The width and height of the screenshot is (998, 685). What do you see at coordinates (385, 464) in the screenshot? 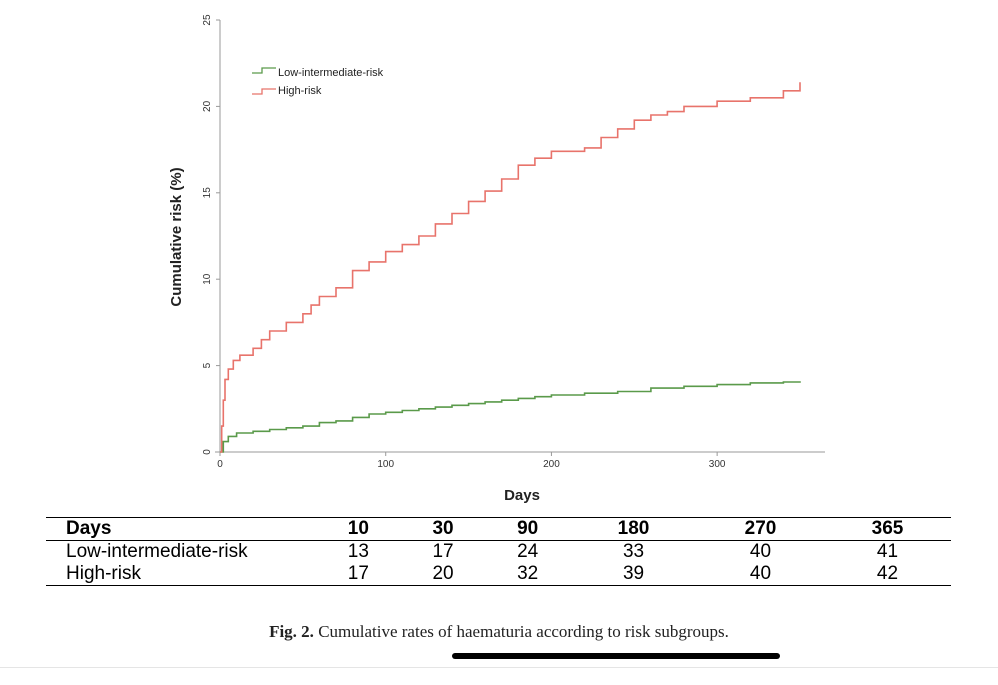
I see `x-tick-label: 100` at bounding box center [385, 464].